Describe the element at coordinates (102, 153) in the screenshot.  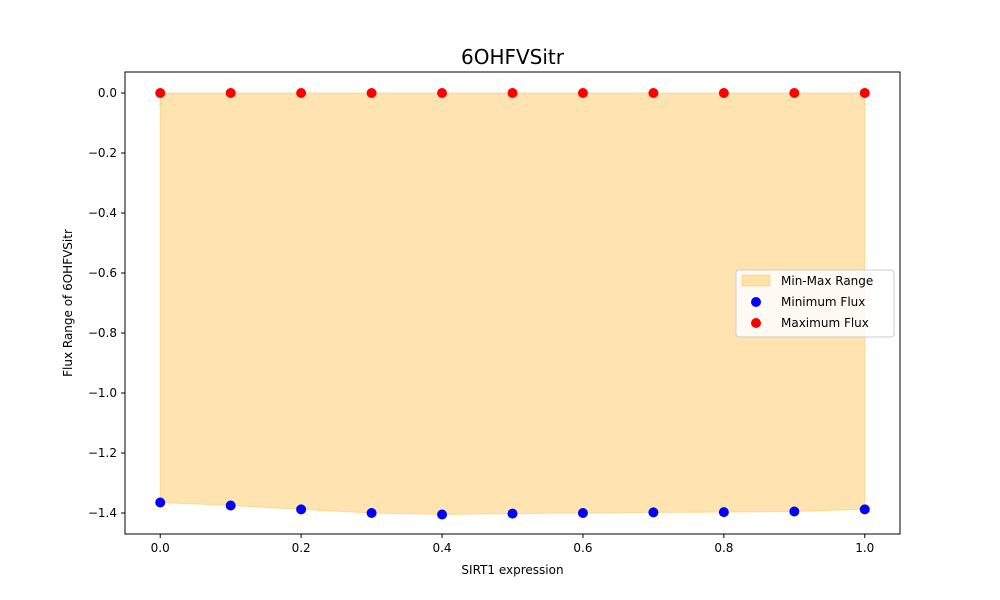
I see `y-tick-label: −0.2` at that location.